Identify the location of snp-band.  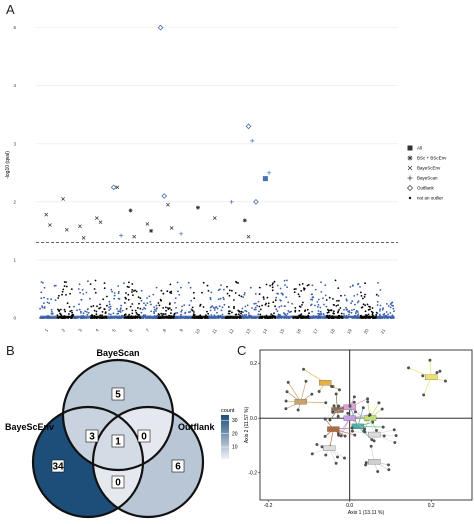
(267, 316).